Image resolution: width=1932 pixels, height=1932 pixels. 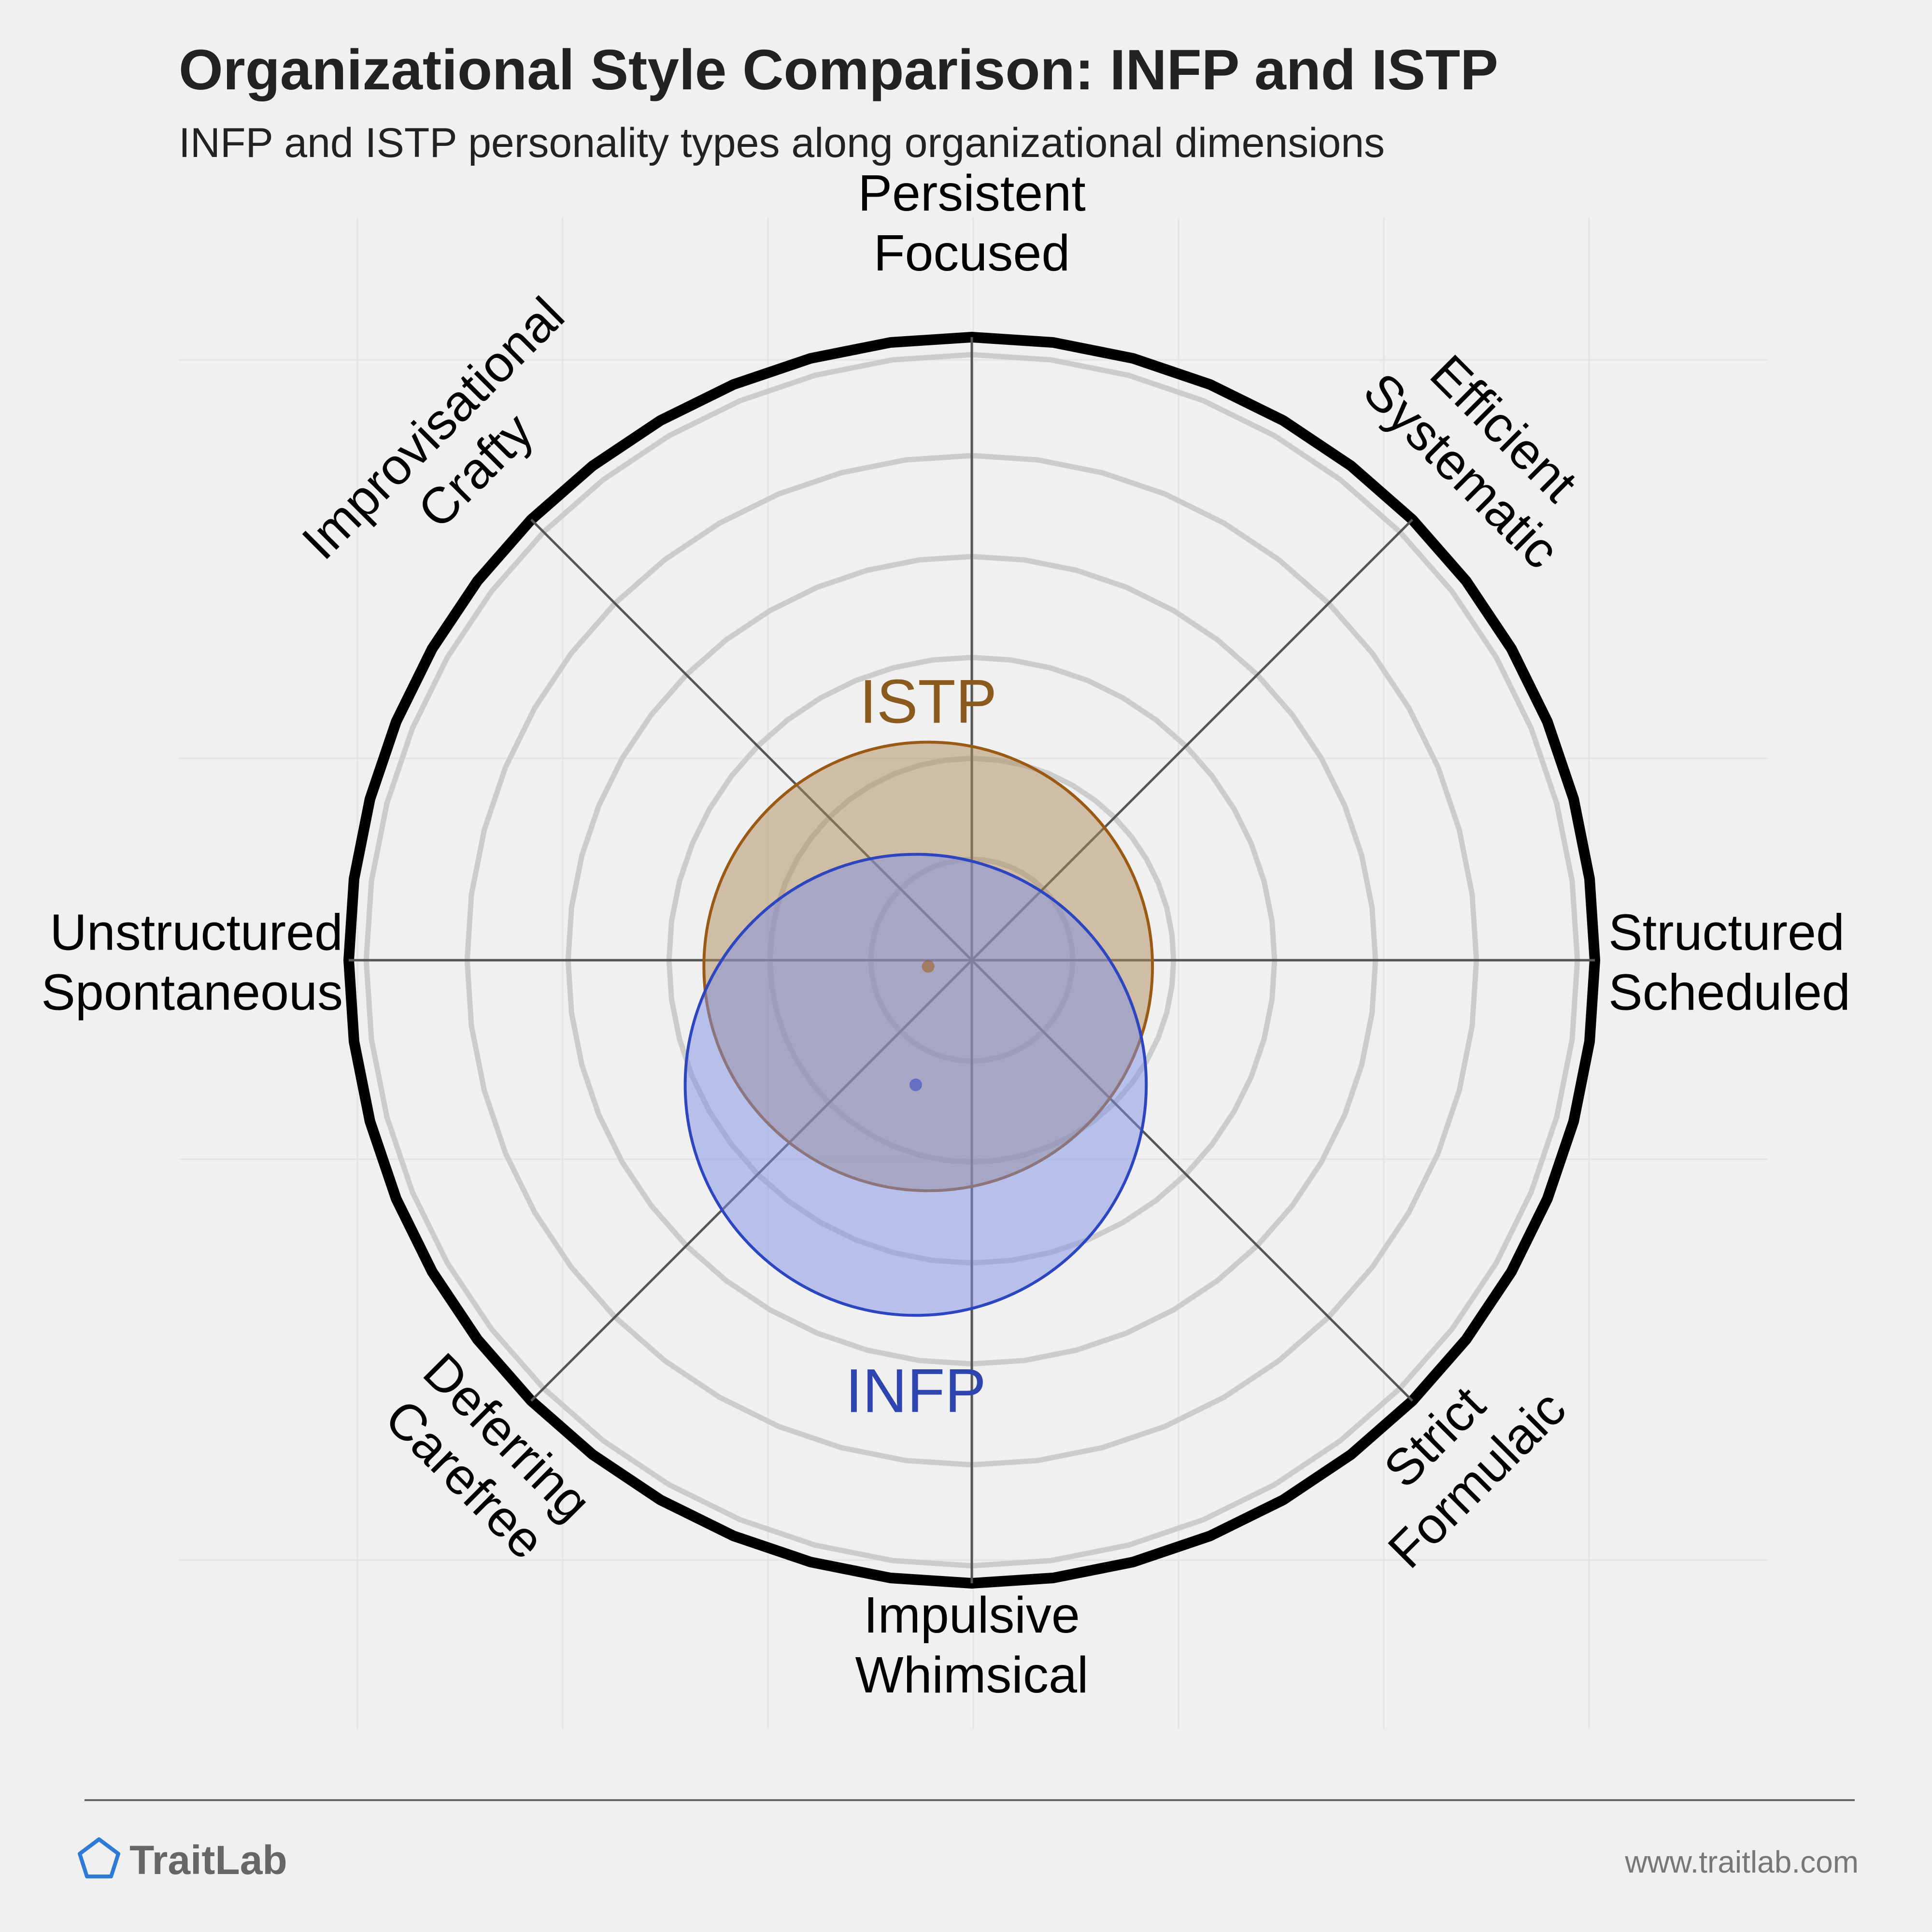 What do you see at coordinates (971, 223) in the screenshot?
I see `axis-label-persistent: Persistent Focused` at bounding box center [971, 223].